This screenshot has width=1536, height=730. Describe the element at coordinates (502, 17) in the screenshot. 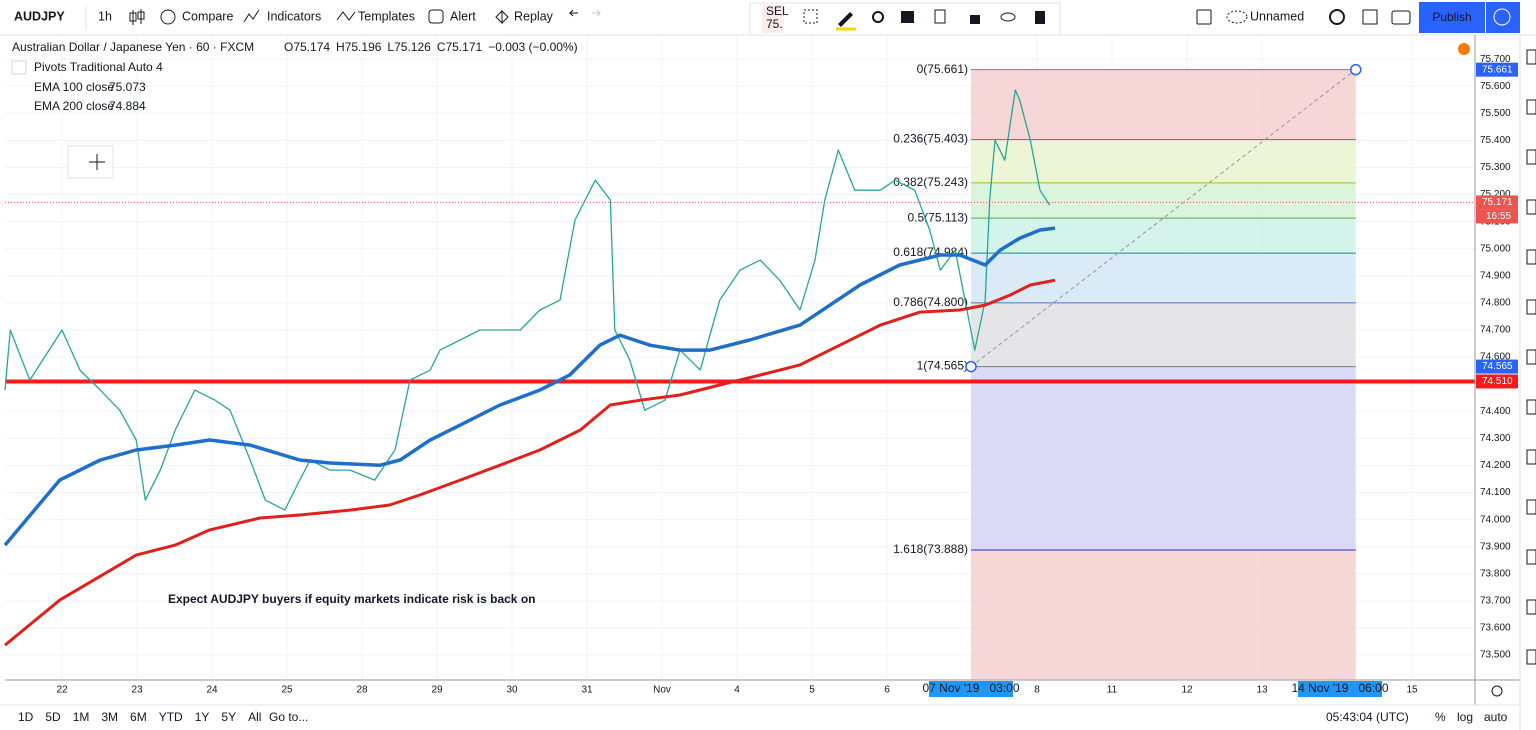

I see `replay-icon` at that location.